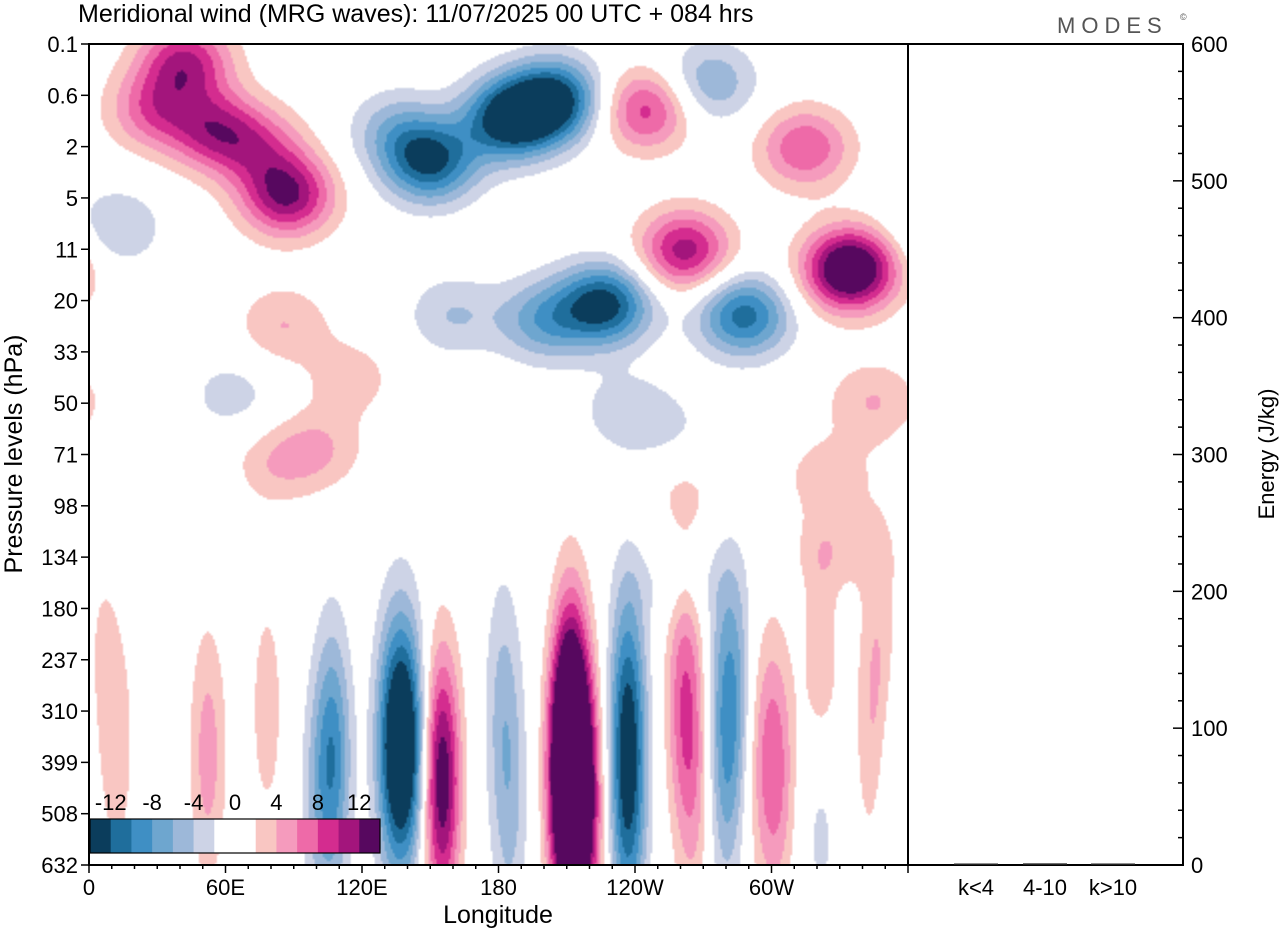  I want to click on y-tick-label: 50, so click(66, 403).